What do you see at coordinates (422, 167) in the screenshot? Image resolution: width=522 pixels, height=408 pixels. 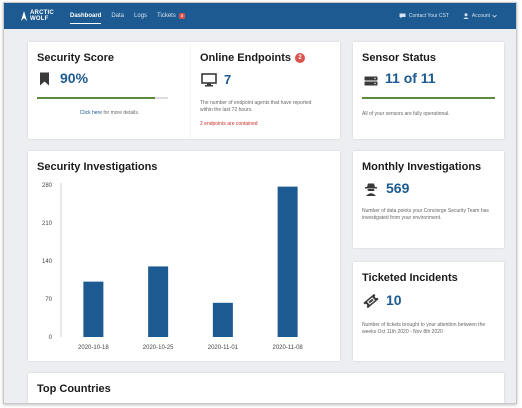 I see `monthly-investigations-title: Monthly Investigations` at bounding box center [422, 167].